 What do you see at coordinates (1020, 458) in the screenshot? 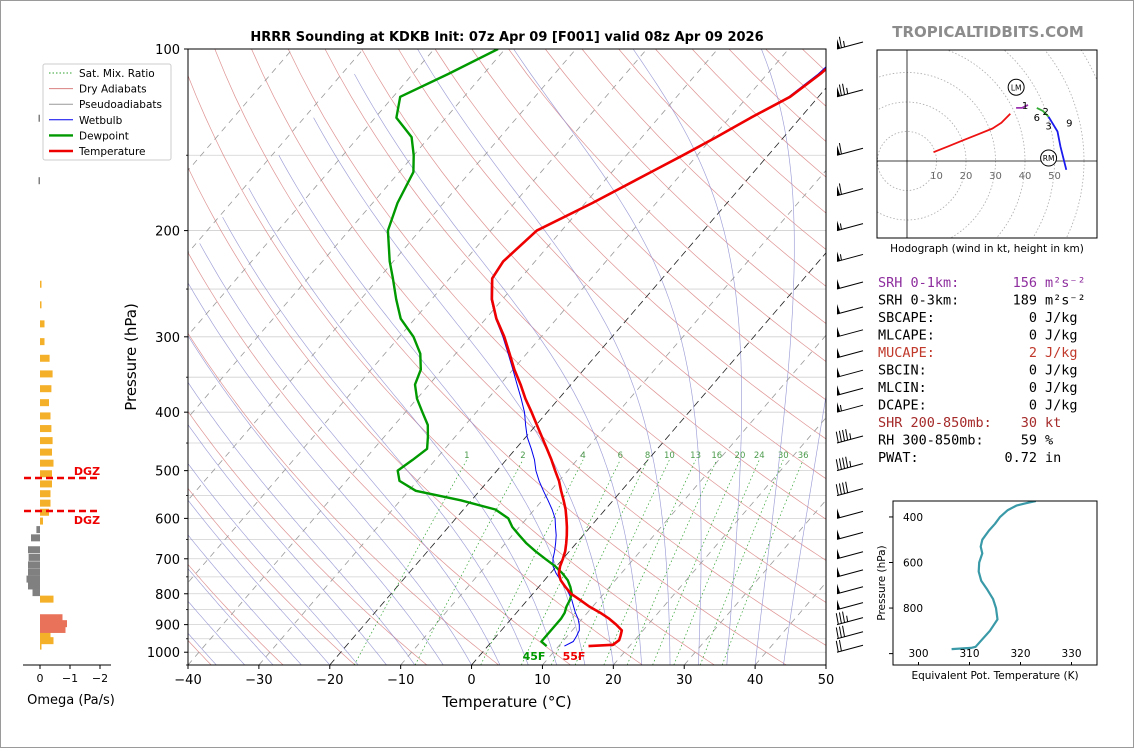
I see `index-value: 0.72` at bounding box center [1020, 458].